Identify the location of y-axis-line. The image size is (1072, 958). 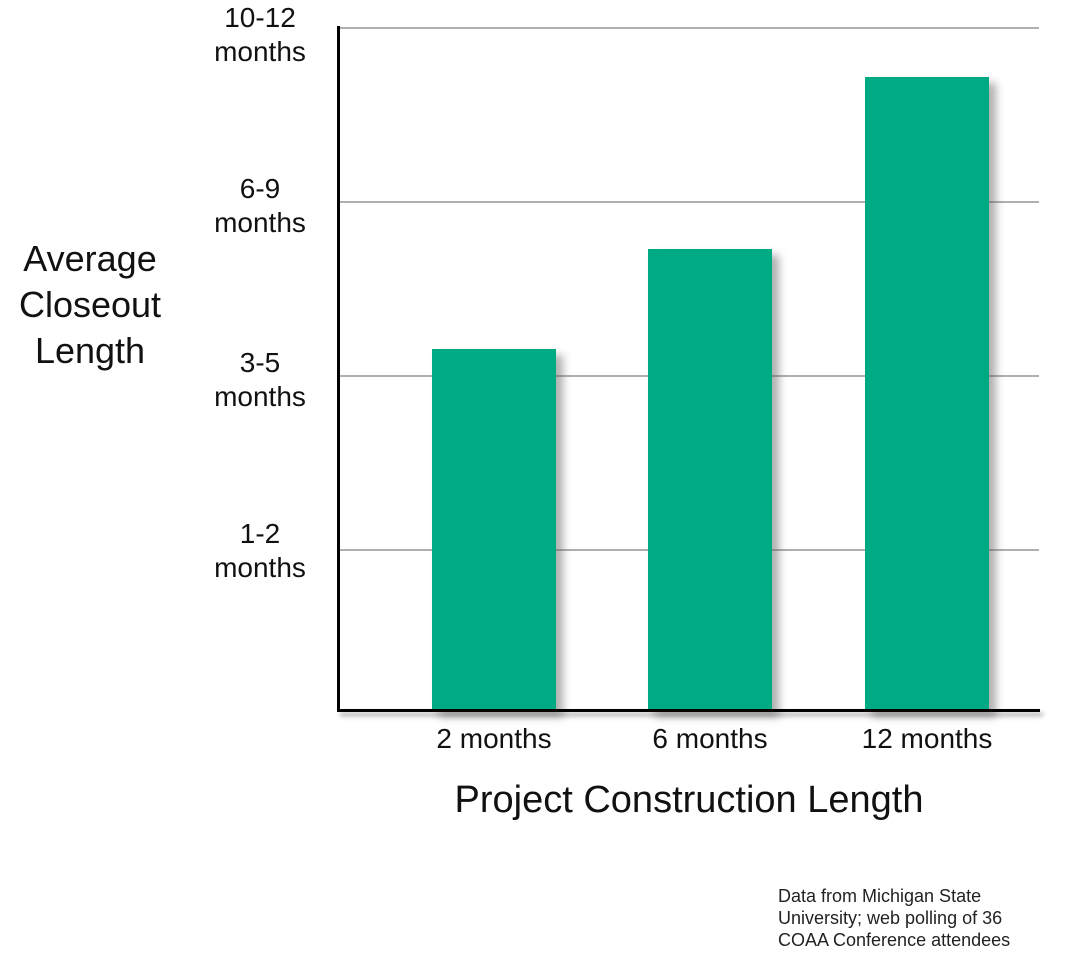
(338, 369).